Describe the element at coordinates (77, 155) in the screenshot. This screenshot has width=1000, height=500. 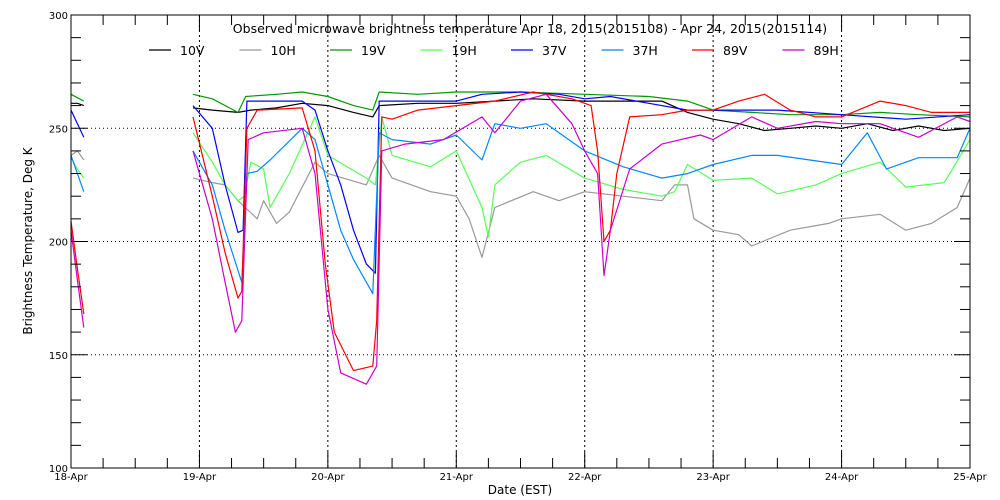
I see `series-line-10h` at that location.